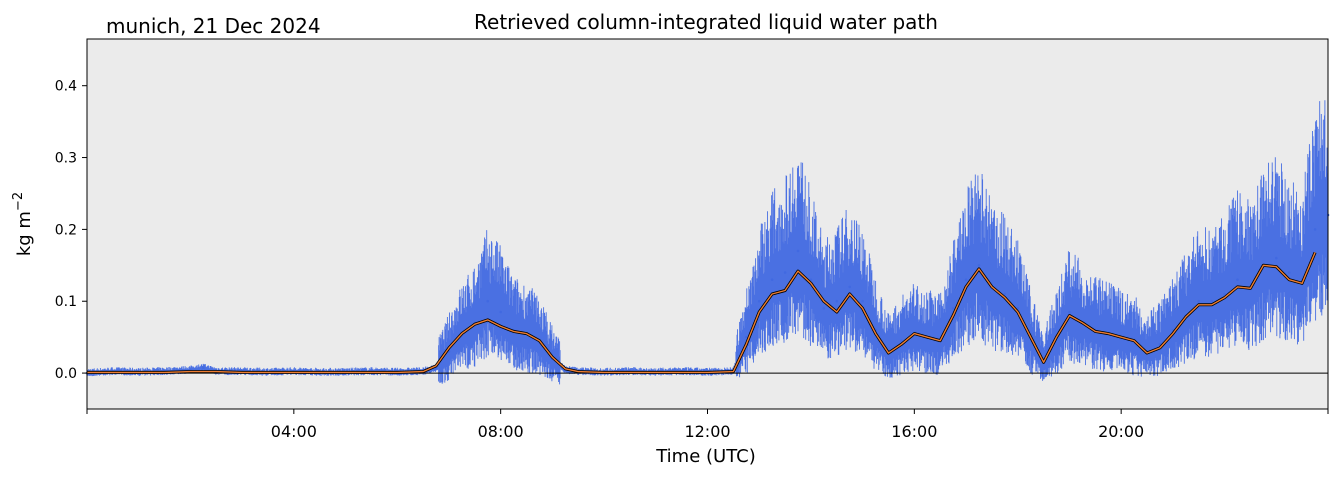  I want to click on x-tick-label: 12:00, so click(707, 431).